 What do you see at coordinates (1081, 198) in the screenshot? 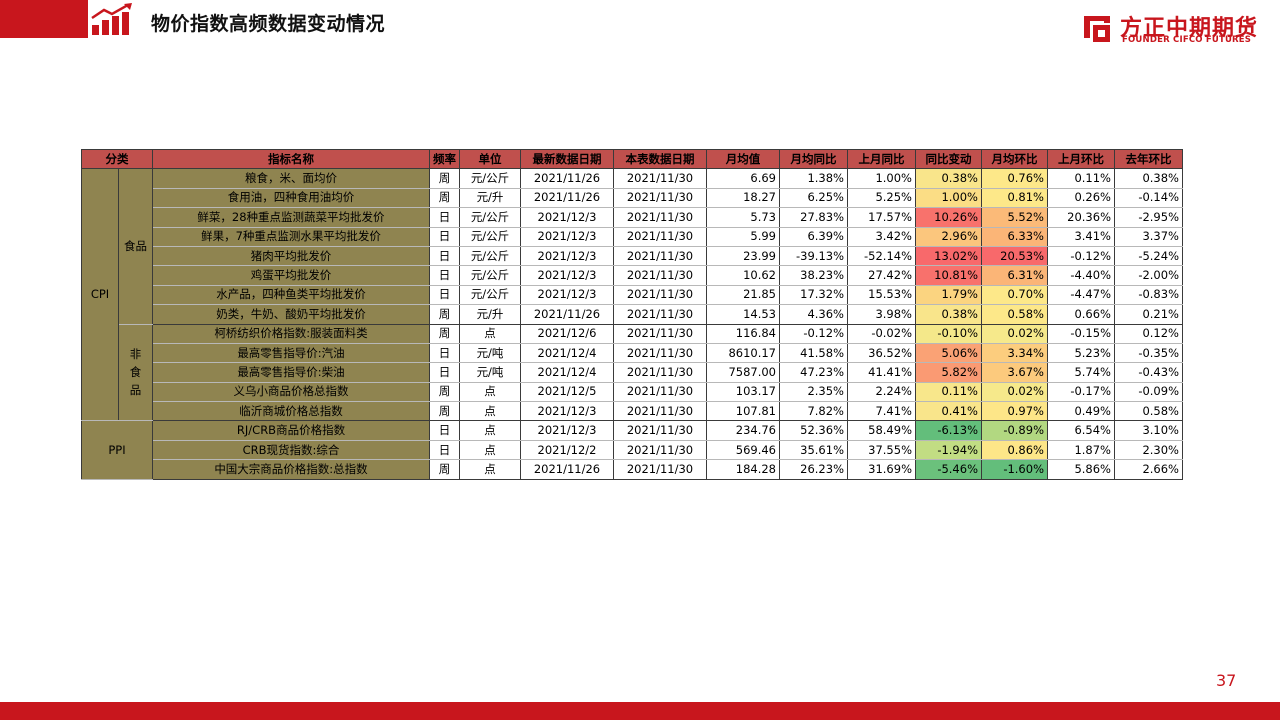
I see `prev-mom-cell: 0.26%` at bounding box center [1081, 198].